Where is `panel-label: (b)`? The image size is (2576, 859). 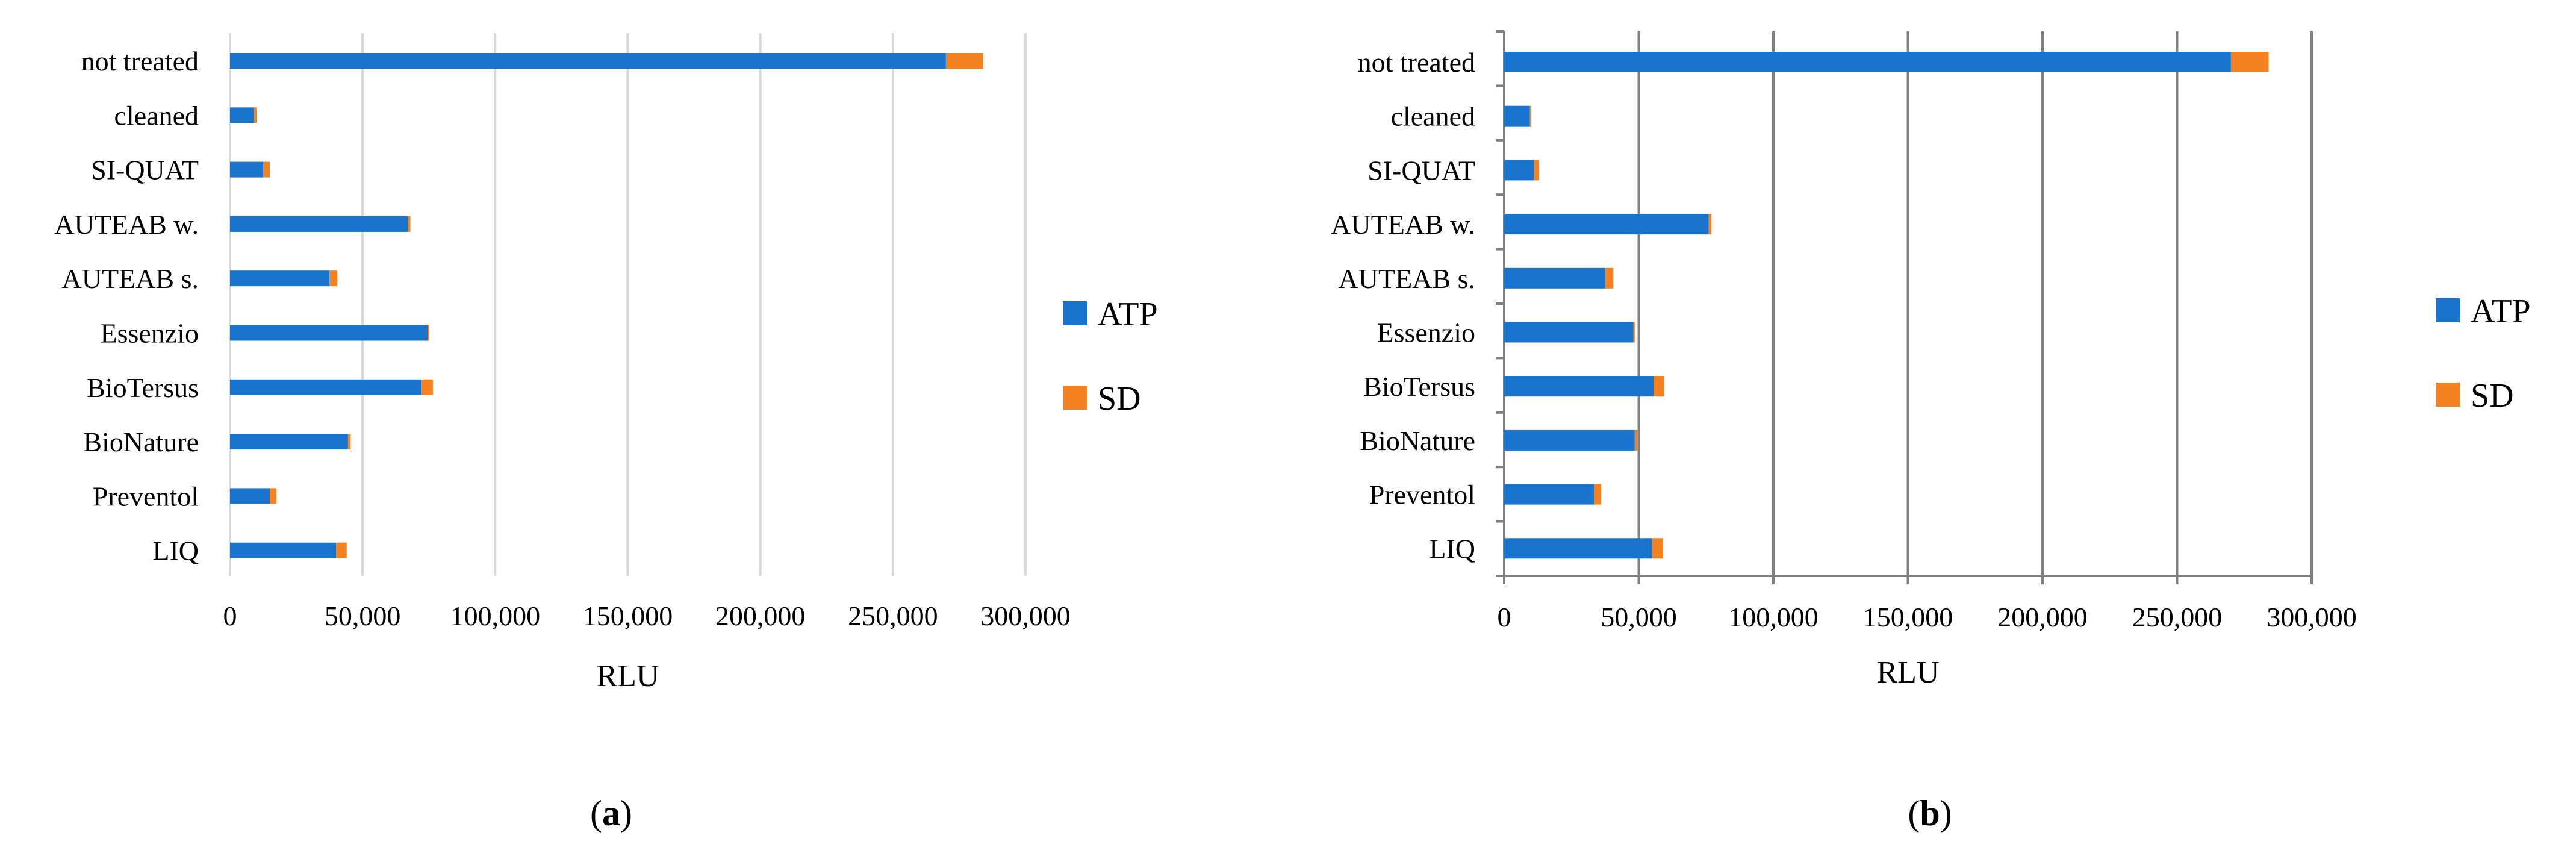 panel-label: (b) is located at coordinates (1930, 813).